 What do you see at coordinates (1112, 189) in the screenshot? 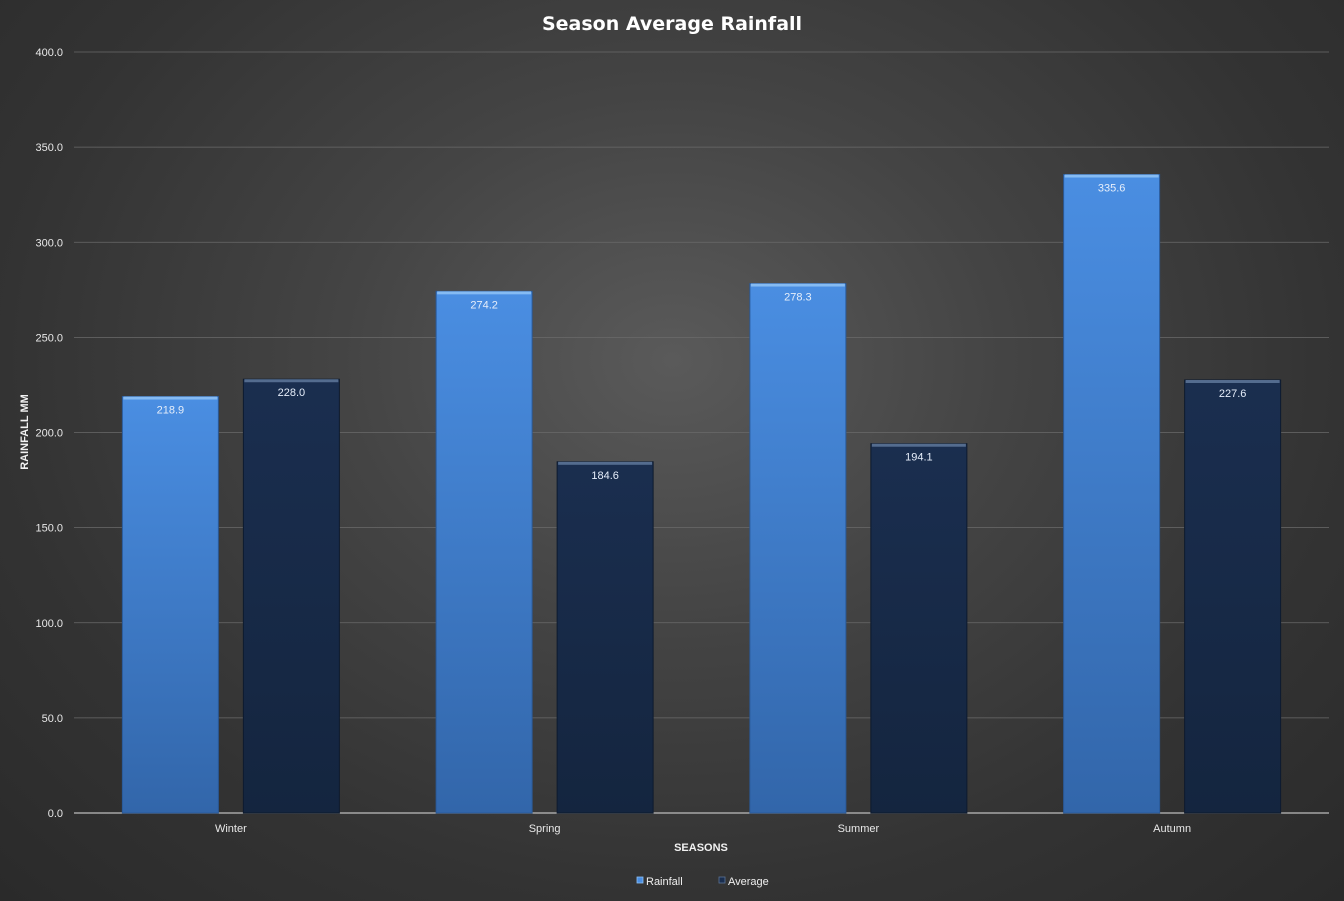
I see `data-label: 335.6` at bounding box center [1112, 189].